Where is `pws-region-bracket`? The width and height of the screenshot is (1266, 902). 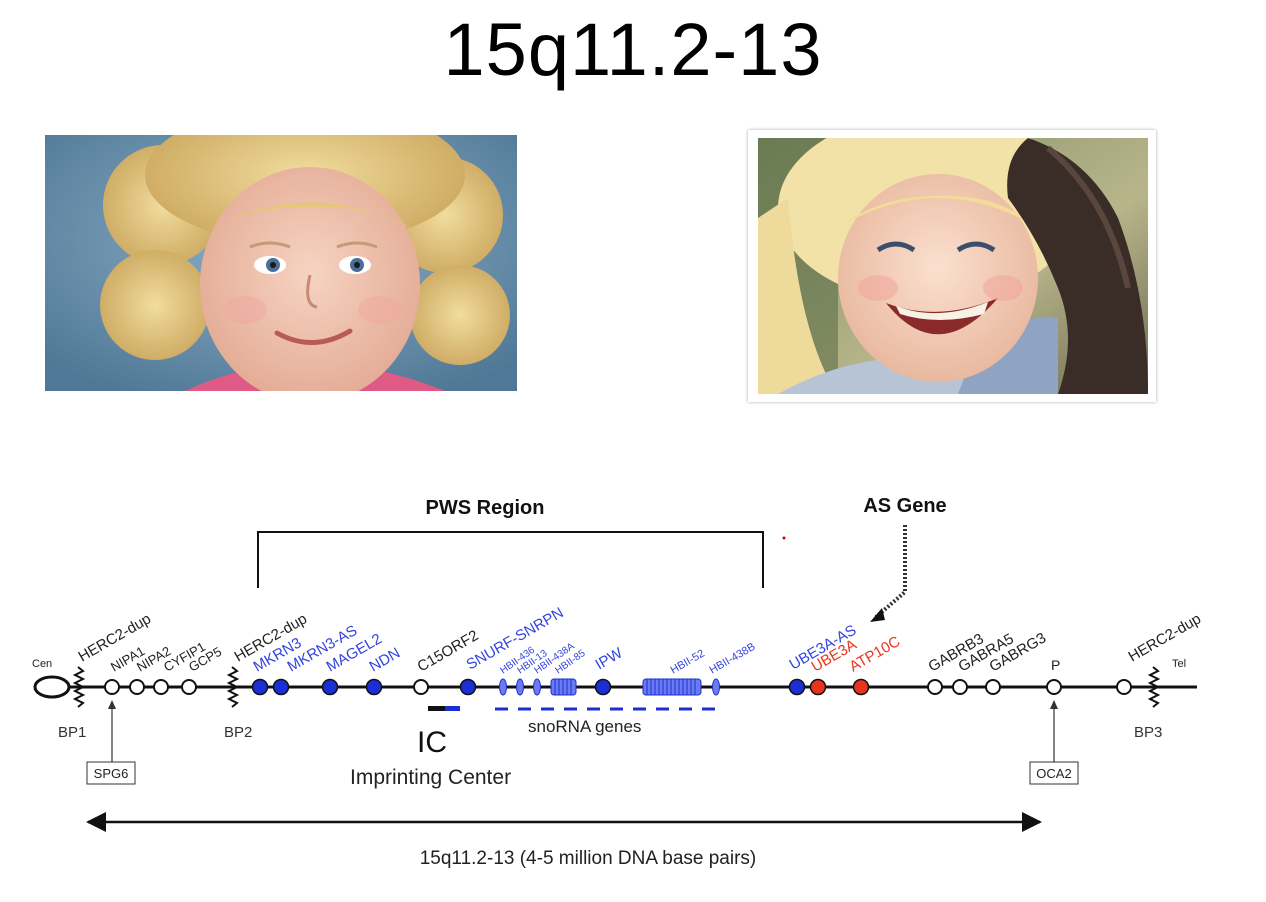
pws-region-bracket is located at coordinates (510, 559).